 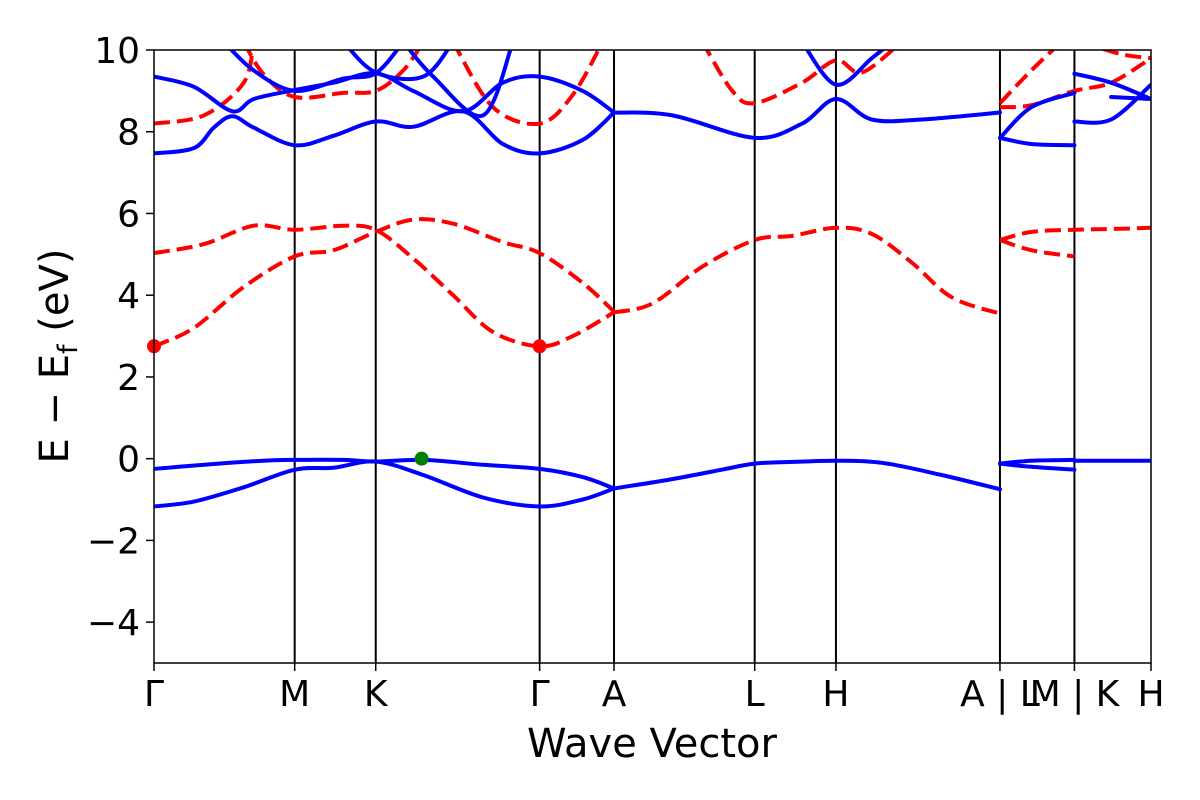 I want to click on y-axis: −4 −2 0 2 4 6 8 10, so click(x=120, y=337).